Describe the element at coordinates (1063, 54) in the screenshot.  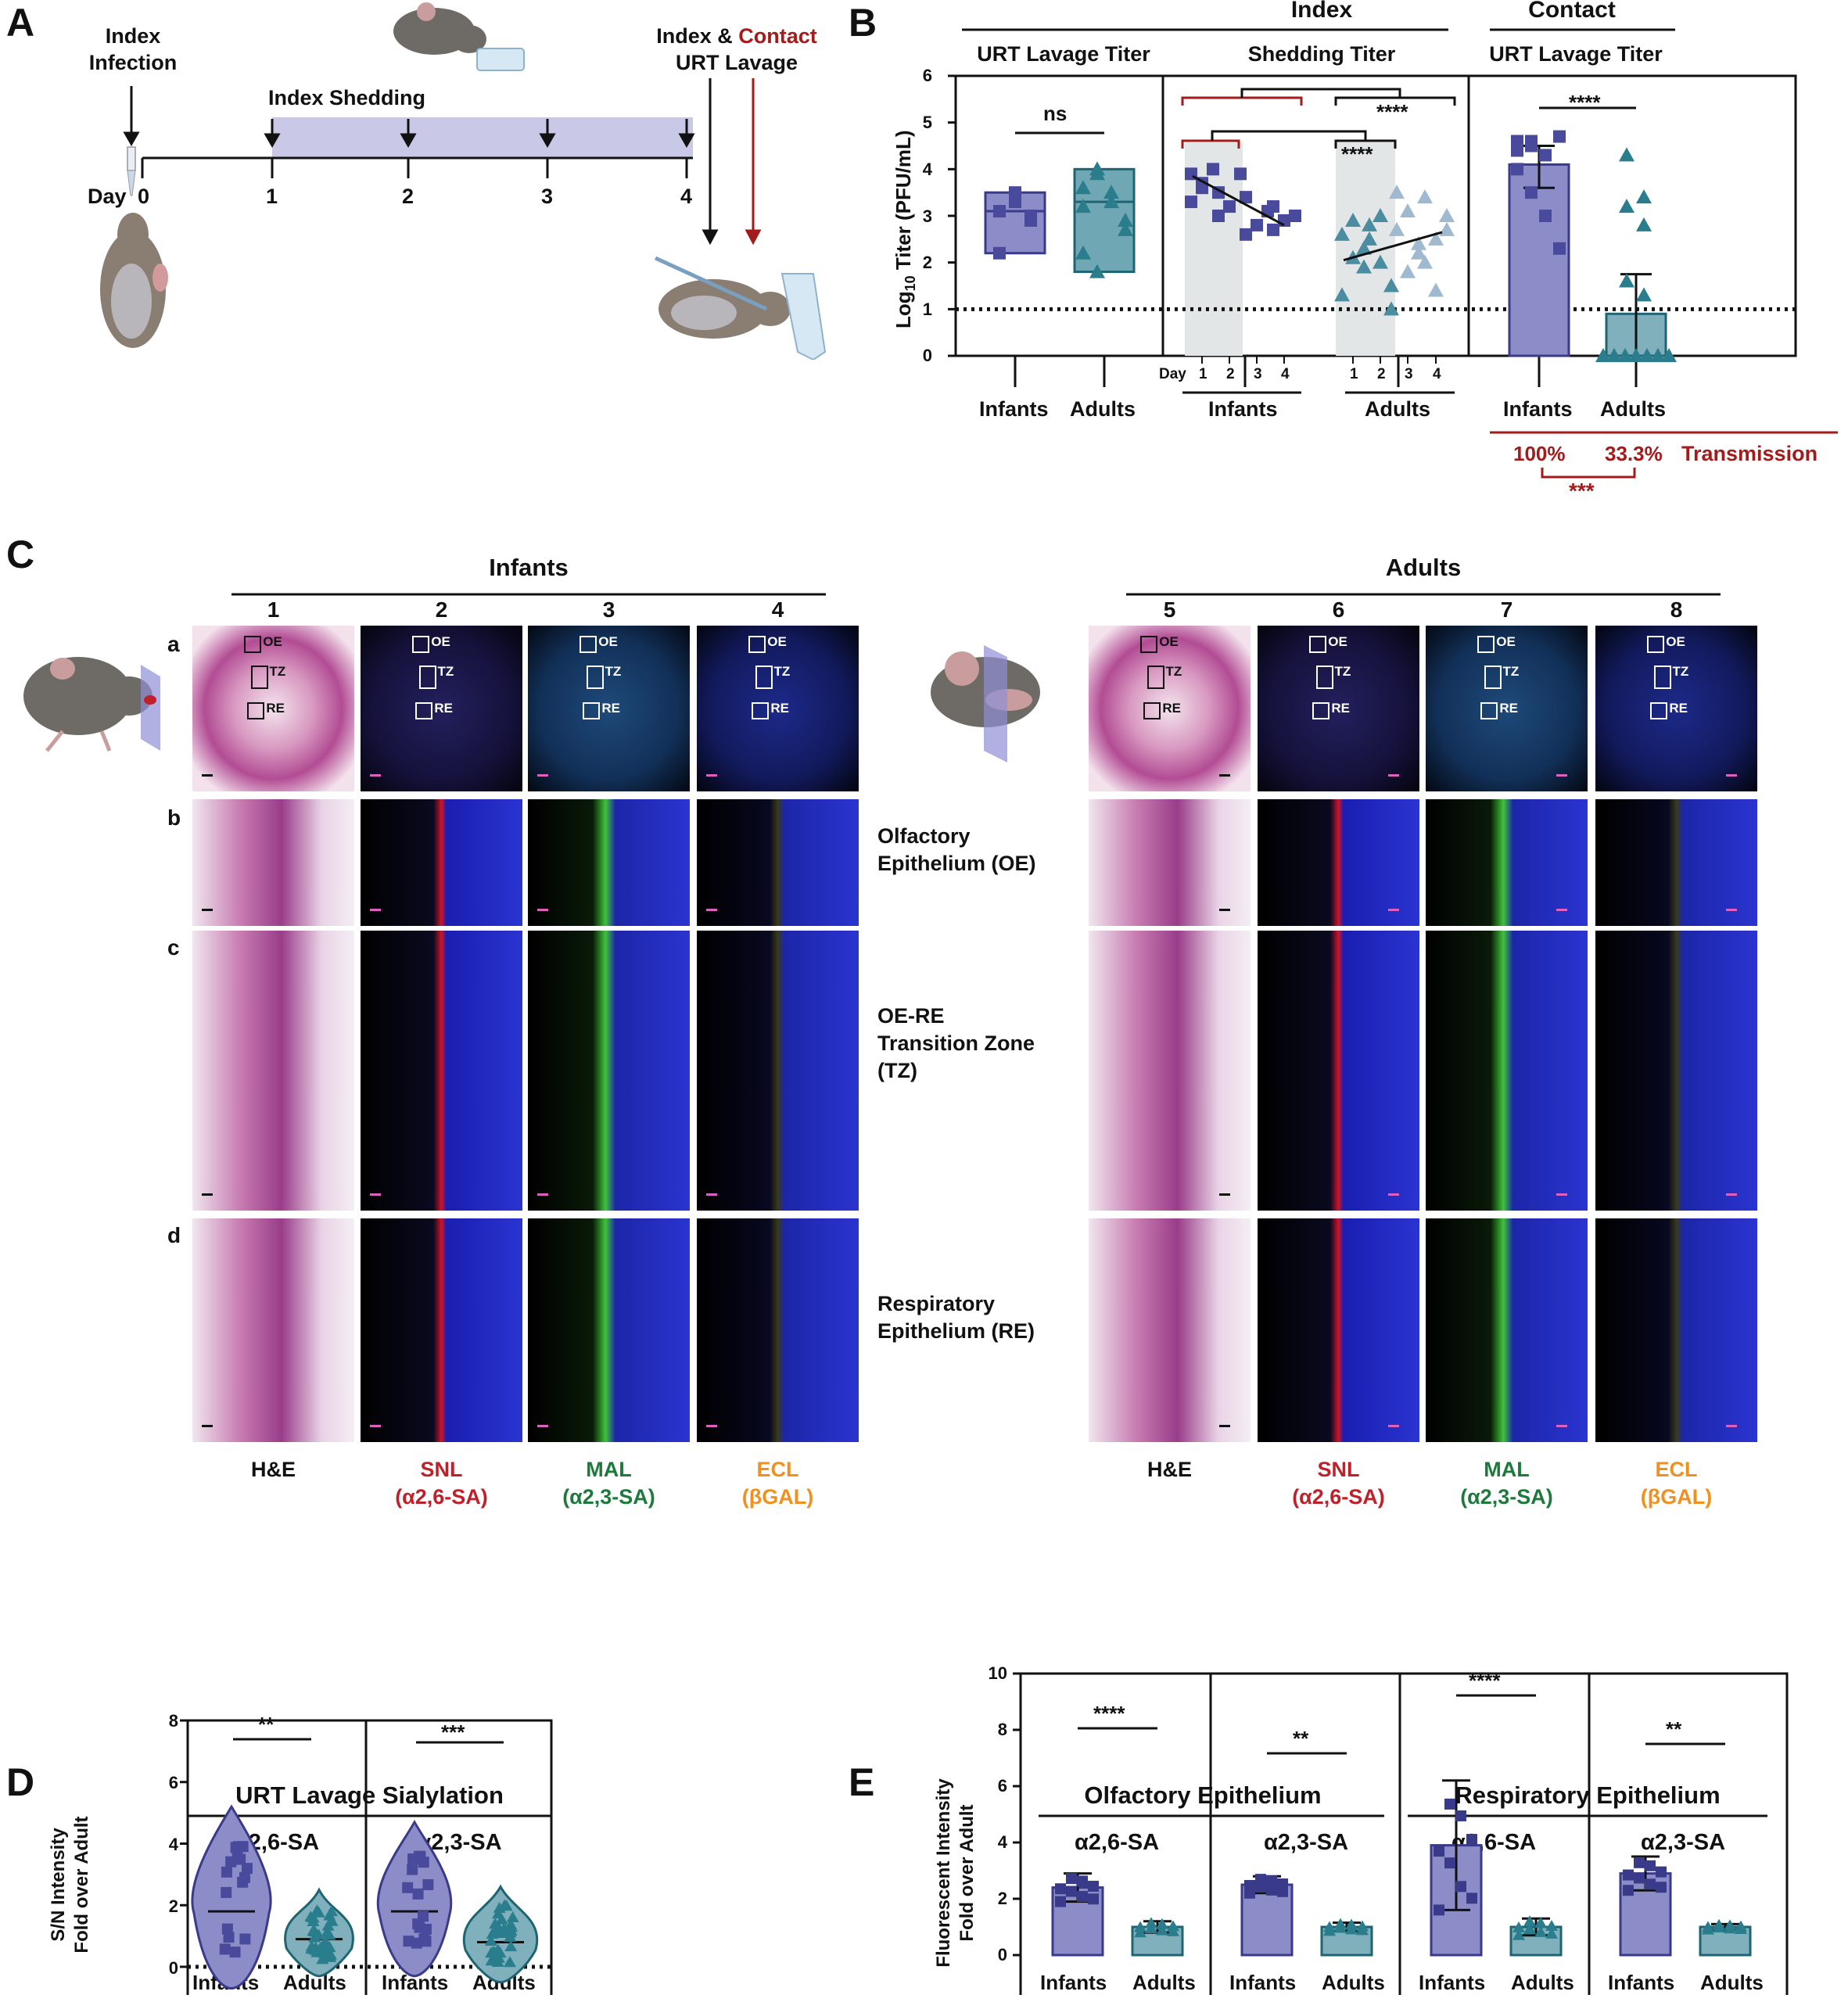
I see `b-sub-lavage: URT Lavage Titer` at that location.